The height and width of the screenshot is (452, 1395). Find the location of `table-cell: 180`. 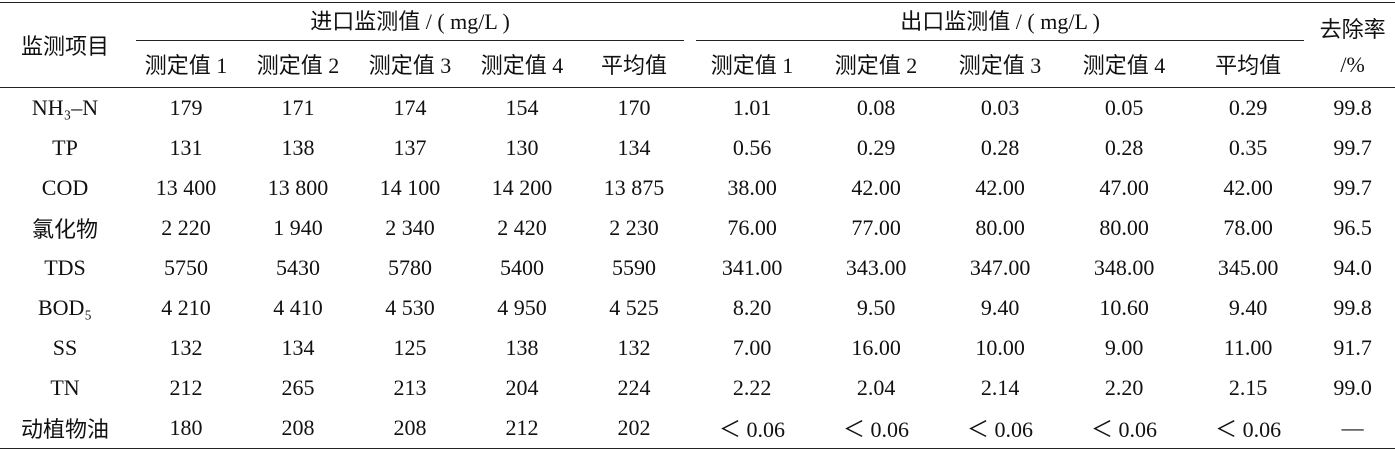

table-cell: 180 is located at coordinates (186, 427).